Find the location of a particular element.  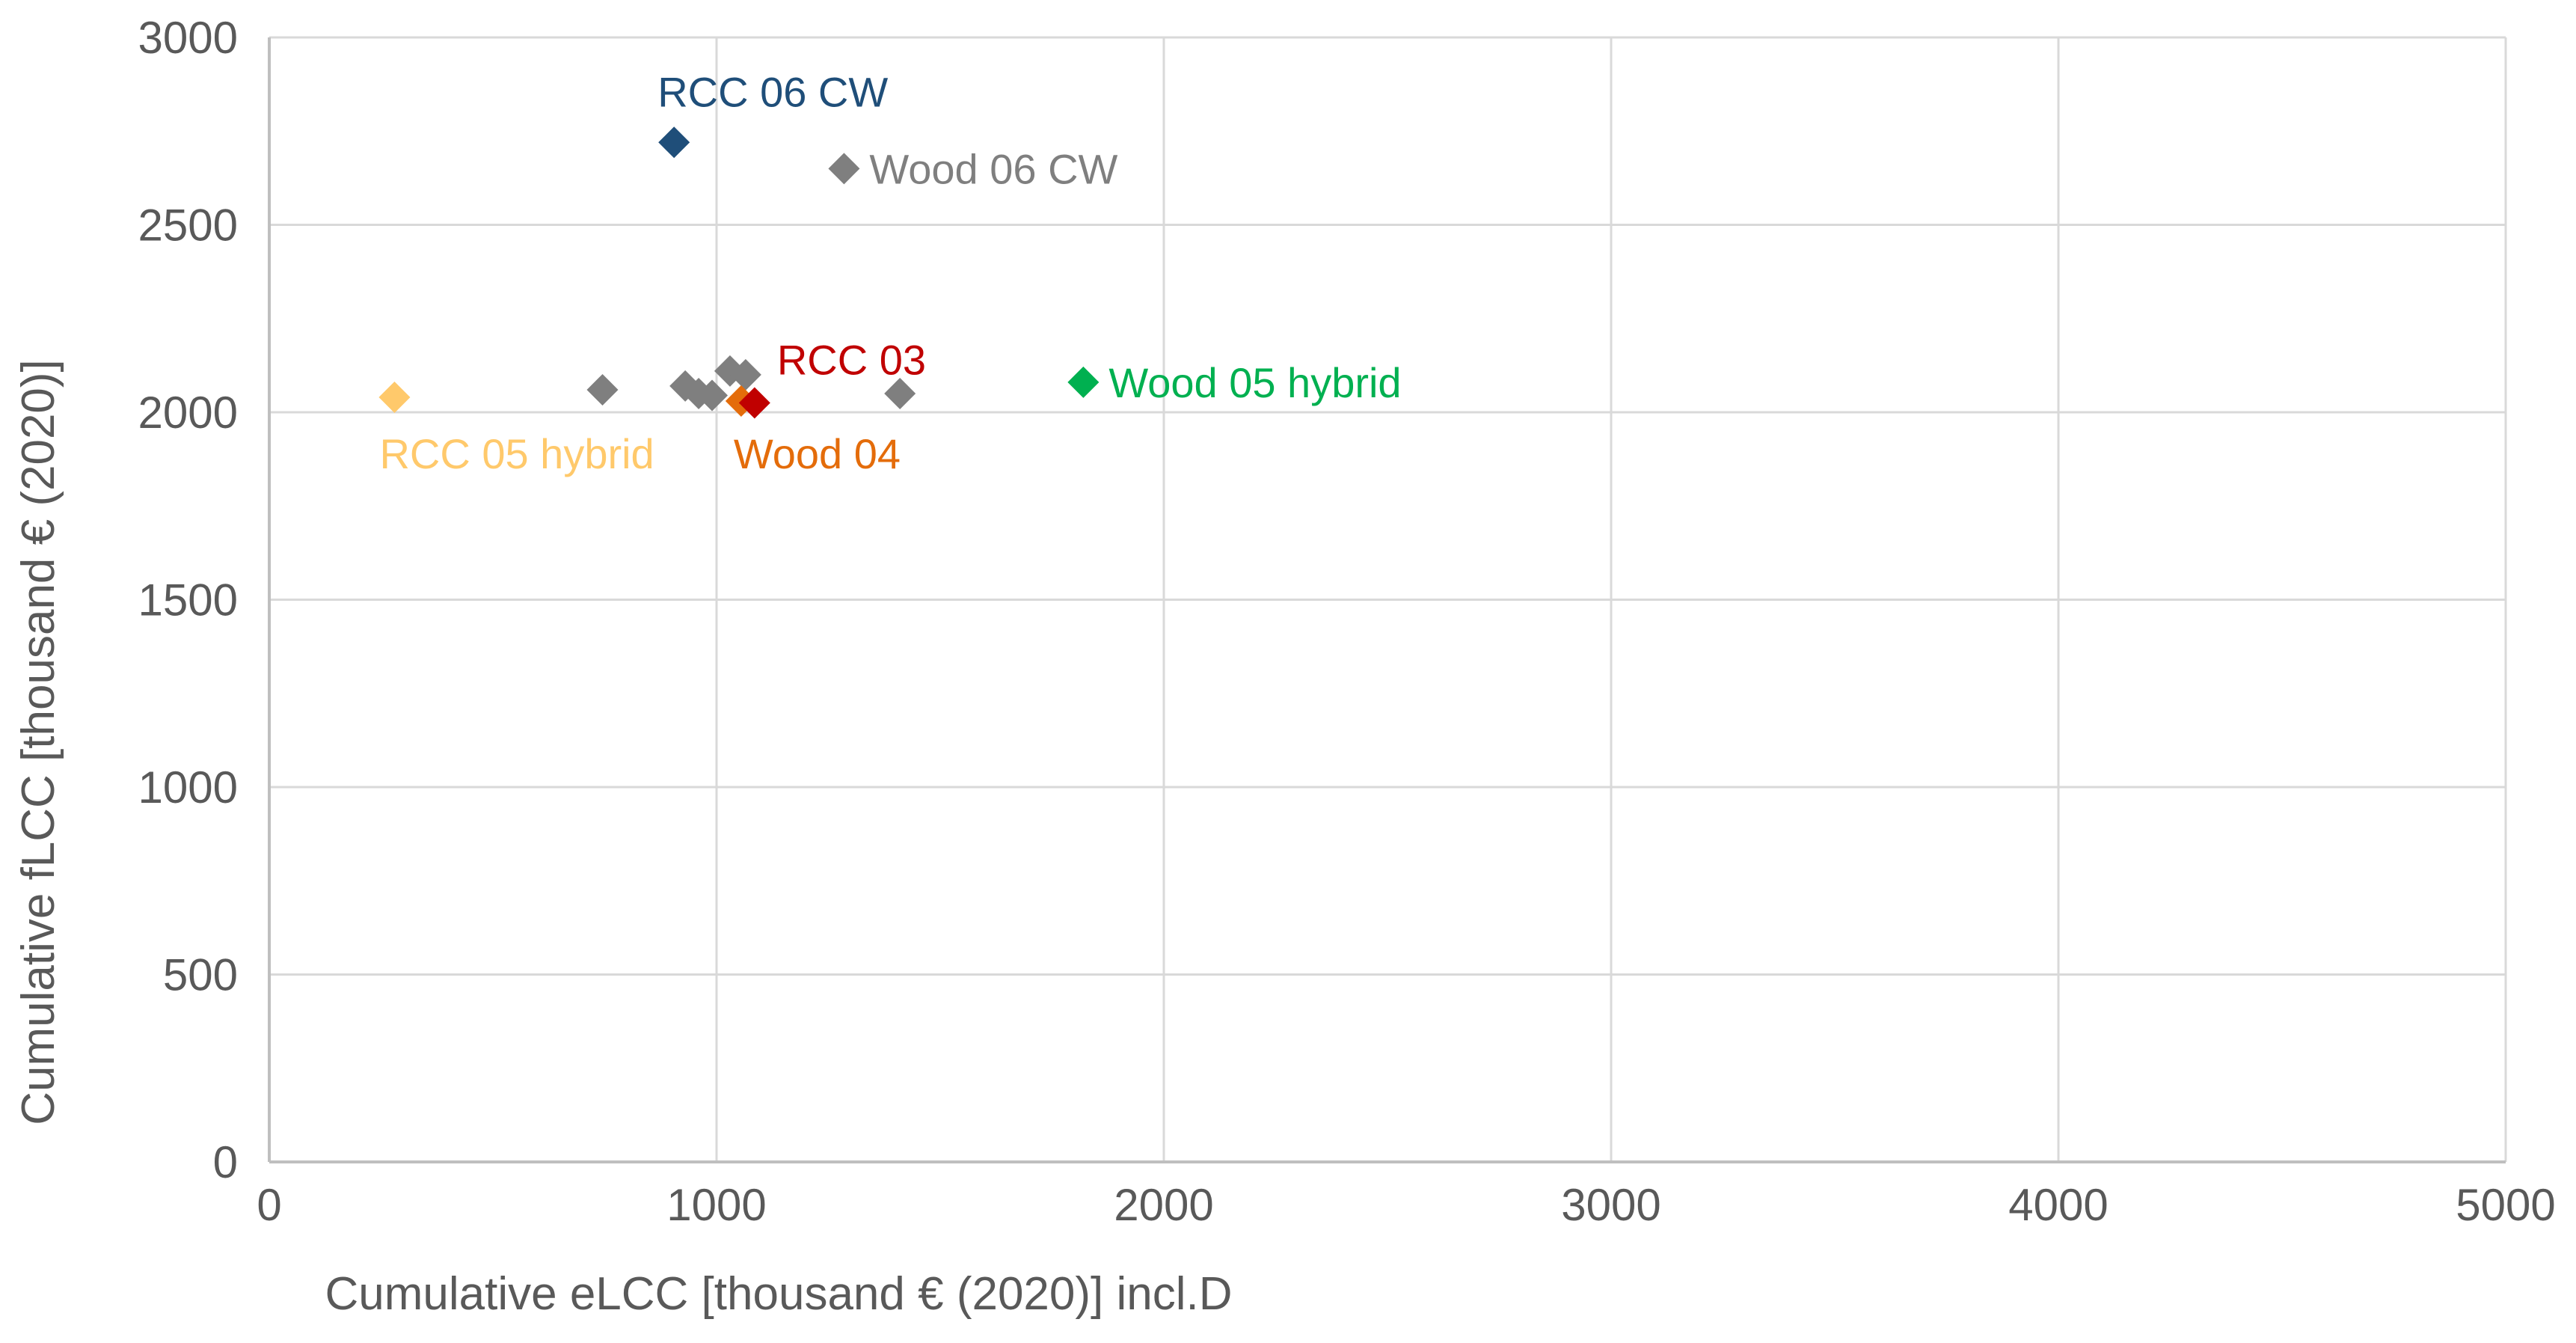

x-tick-label: 2000 is located at coordinates (1163, 1205).